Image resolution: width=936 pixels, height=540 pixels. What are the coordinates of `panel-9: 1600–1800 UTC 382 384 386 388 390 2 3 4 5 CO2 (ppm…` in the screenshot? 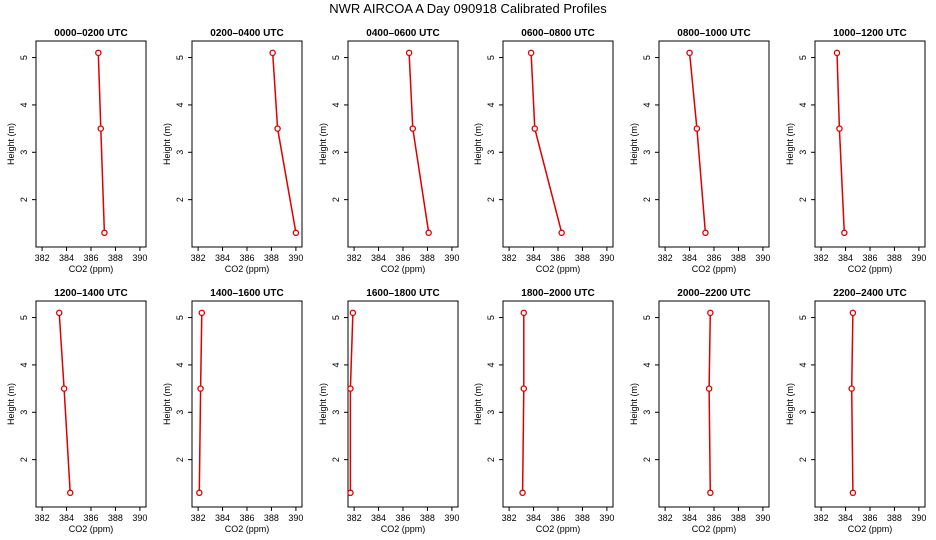 It's located at (388, 411).